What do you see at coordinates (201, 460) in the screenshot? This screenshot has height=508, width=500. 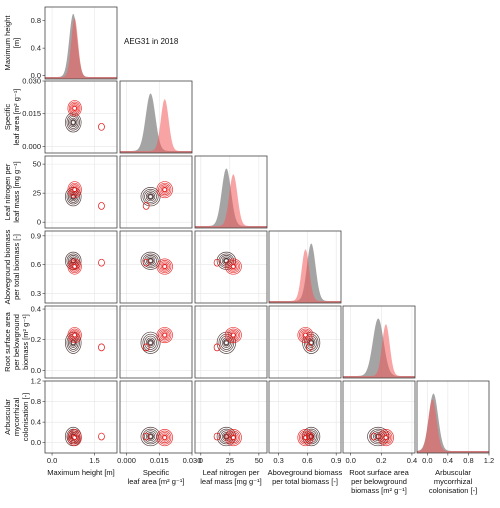 I see `x-tick-label: 0` at bounding box center [201, 460].